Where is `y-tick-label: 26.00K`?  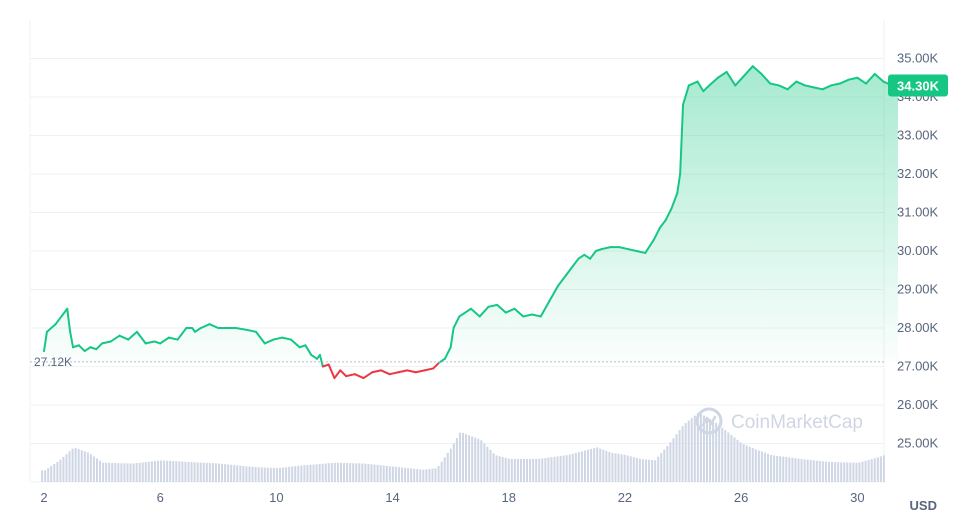 y-tick-label: 26.00K is located at coordinates (918, 404).